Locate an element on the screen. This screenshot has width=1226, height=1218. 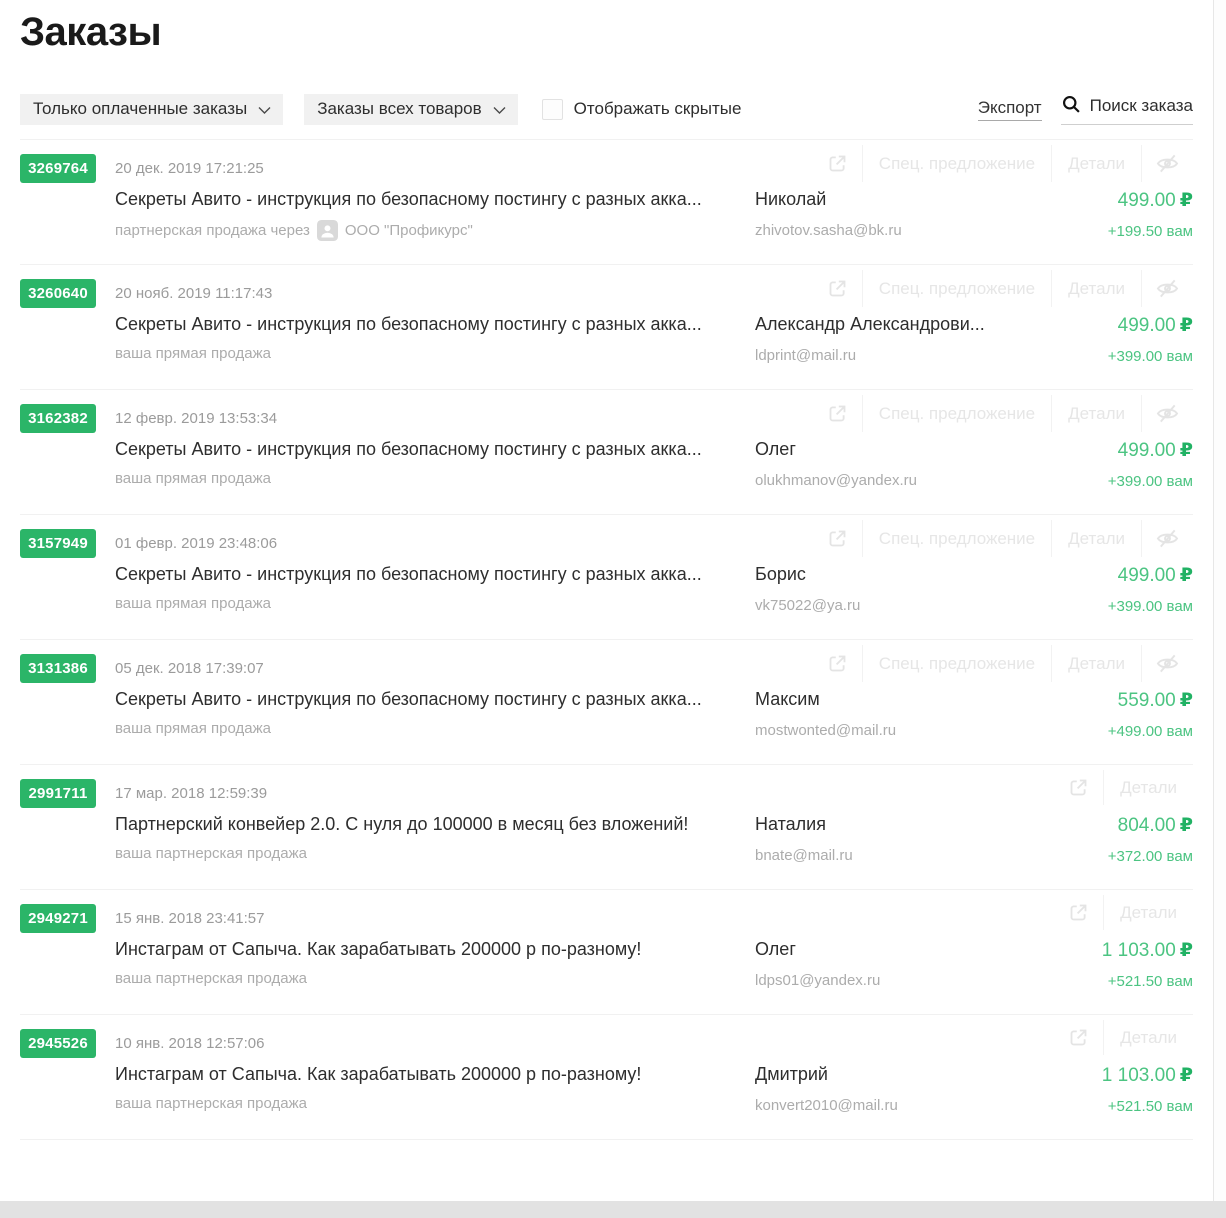
buyer-name: Дмитрий is located at coordinates (791, 1074).